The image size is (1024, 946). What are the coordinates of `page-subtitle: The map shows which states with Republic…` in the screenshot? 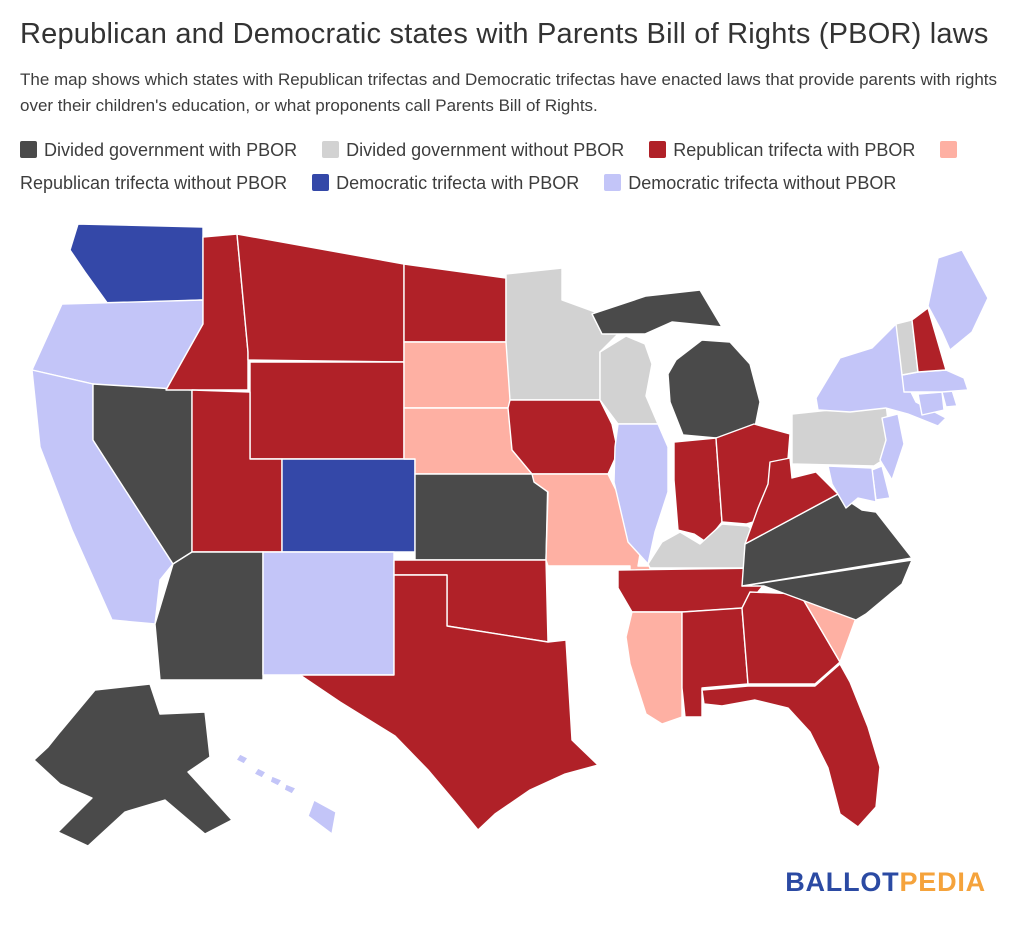 It's located at (509, 92).